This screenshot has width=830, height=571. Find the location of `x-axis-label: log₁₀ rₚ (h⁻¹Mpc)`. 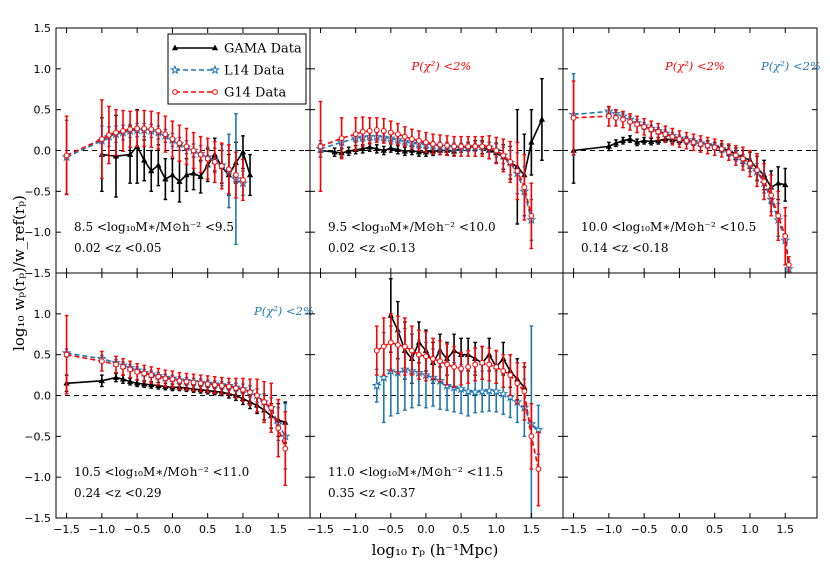

x-axis-label: log₁₀ rₚ (h⁻¹Mpc) is located at coordinates (435, 550).